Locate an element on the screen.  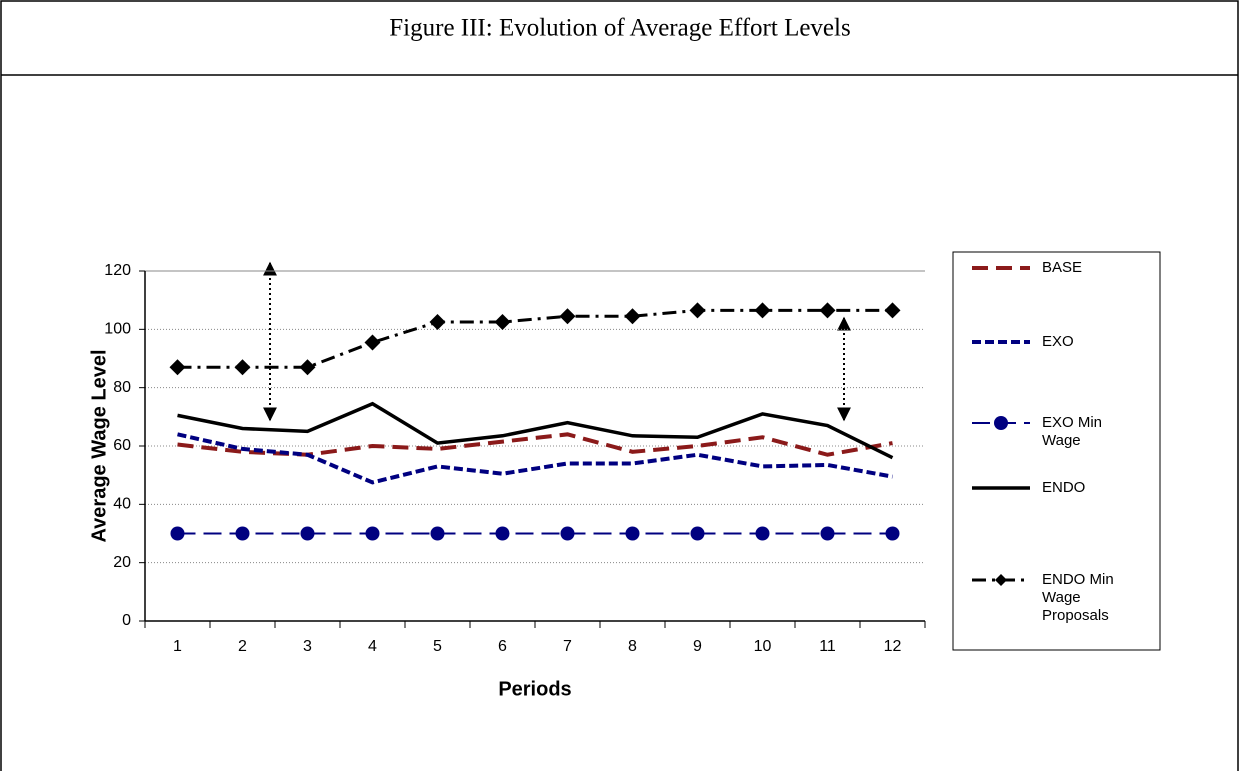
y-tick-label: 100 is located at coordinates (117, 329).